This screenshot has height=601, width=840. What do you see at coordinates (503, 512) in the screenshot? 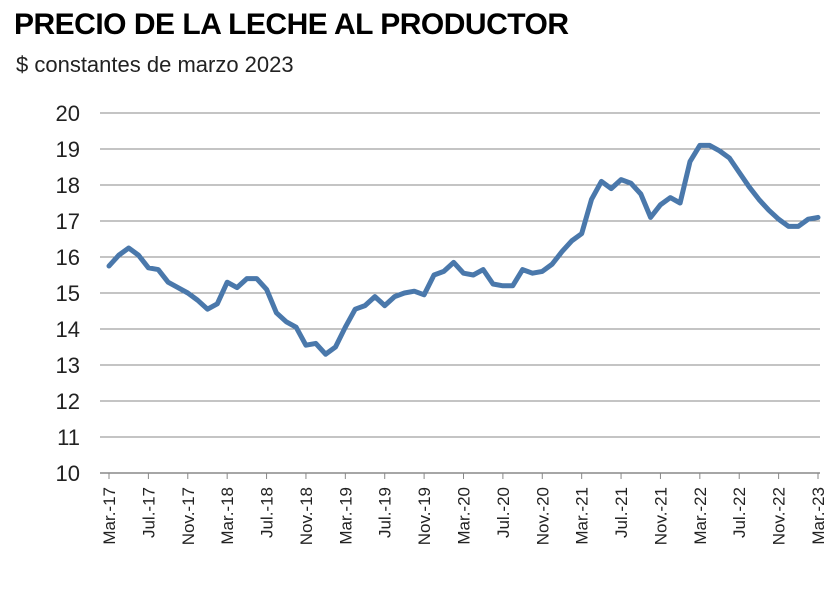
I see `x-tick-label: Jul.-20` at bounding box center [503, 512].